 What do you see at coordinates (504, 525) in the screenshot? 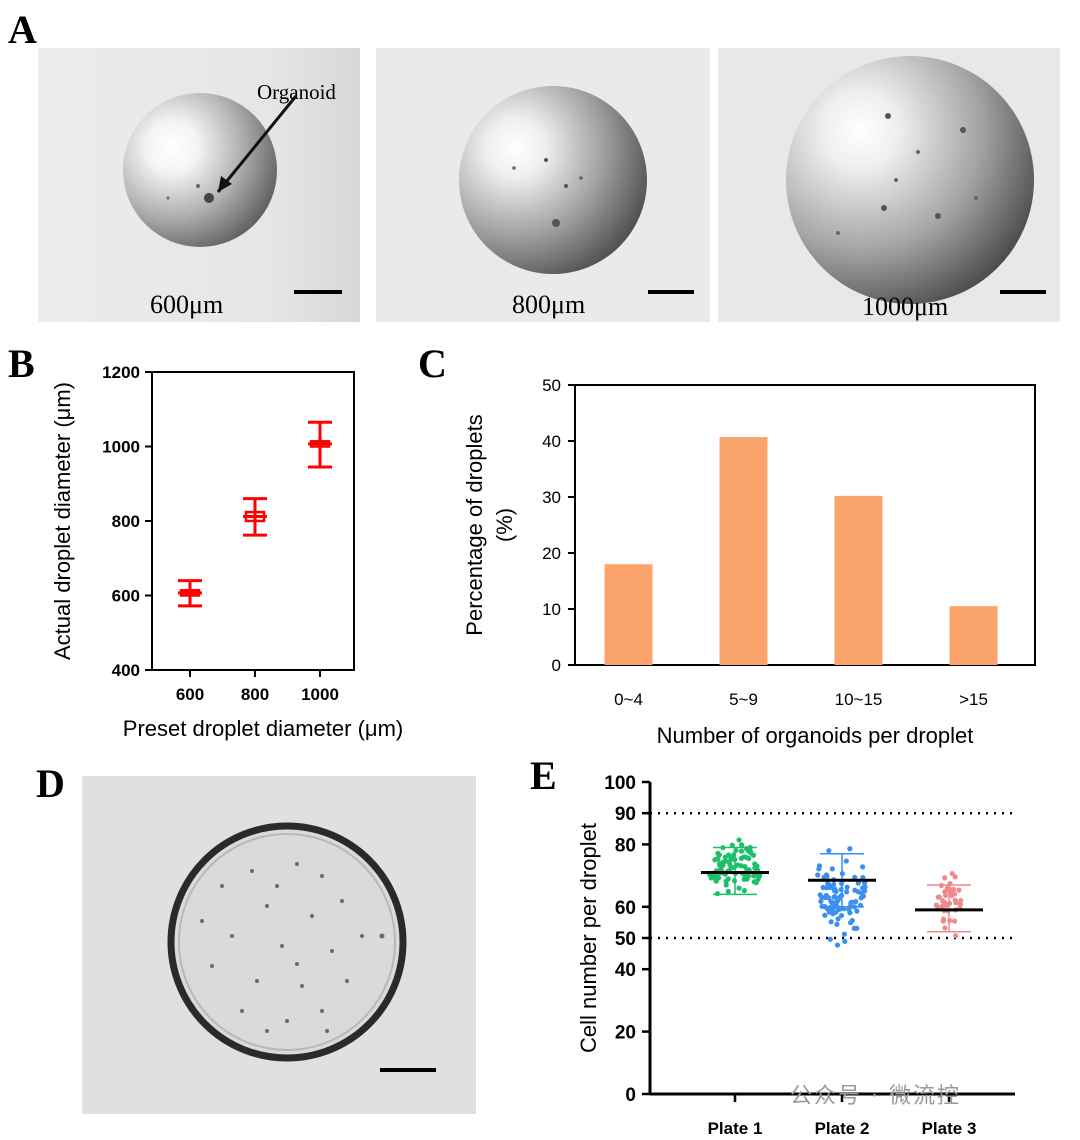
I see `y-axis-title-unit: (%)` at bounding box center [504, 525].